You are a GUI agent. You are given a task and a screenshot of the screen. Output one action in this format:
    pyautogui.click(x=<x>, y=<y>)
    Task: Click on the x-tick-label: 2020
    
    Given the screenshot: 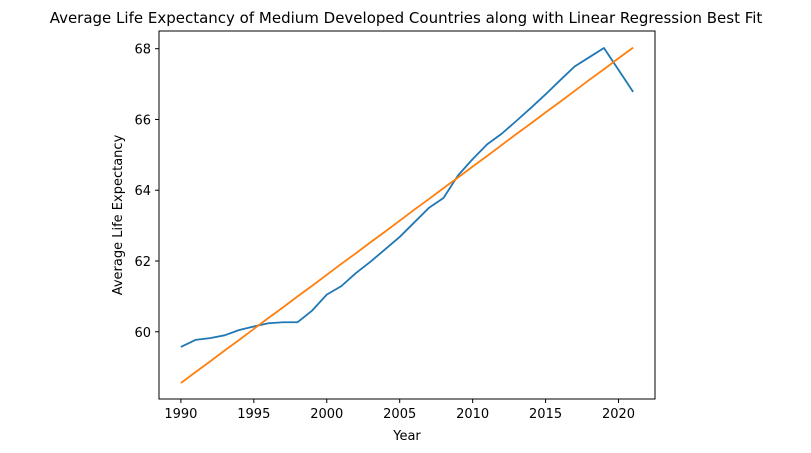 What is the action you would take?
    pyautogui.click(x=618, y=414)
    